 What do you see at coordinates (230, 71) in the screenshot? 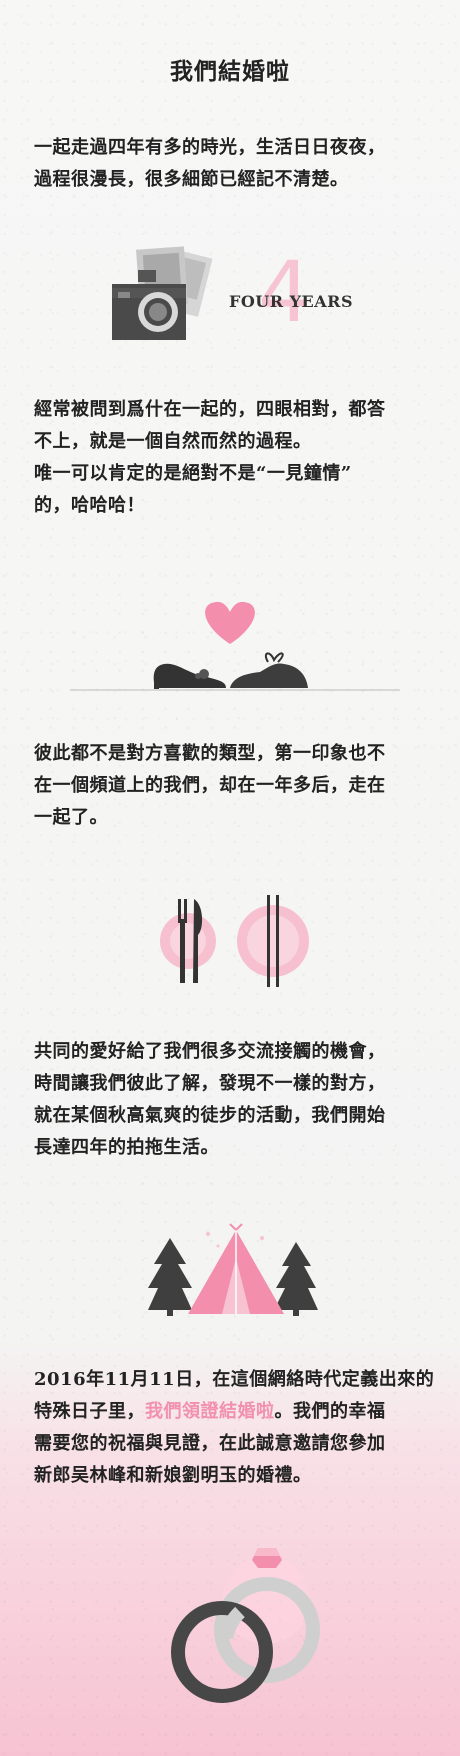
I see `page-title: 我們結婚啦` at bounding box center [230, 71].